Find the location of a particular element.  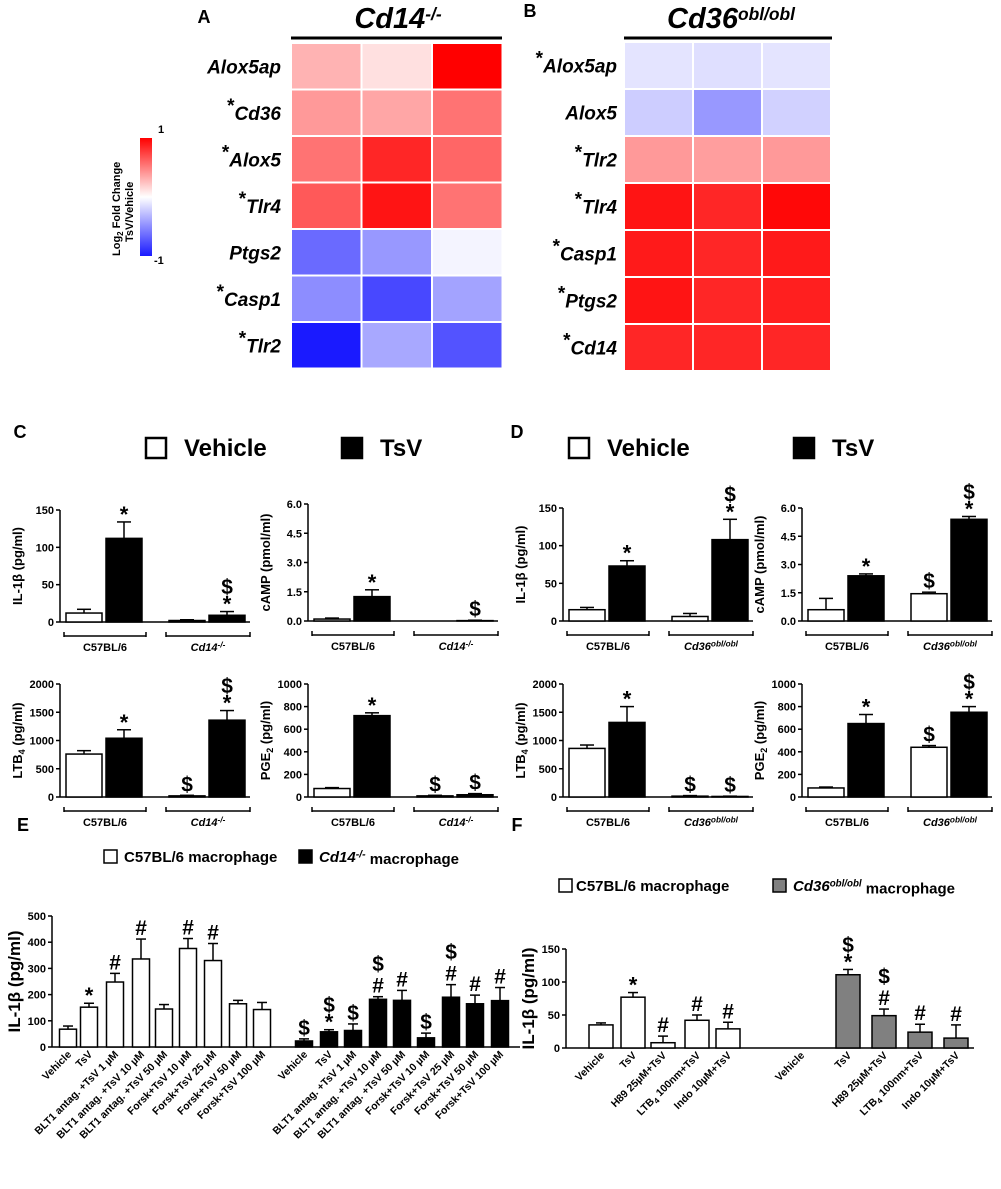

d-il1b-mark-0: * is located at coordinates (730, 511).